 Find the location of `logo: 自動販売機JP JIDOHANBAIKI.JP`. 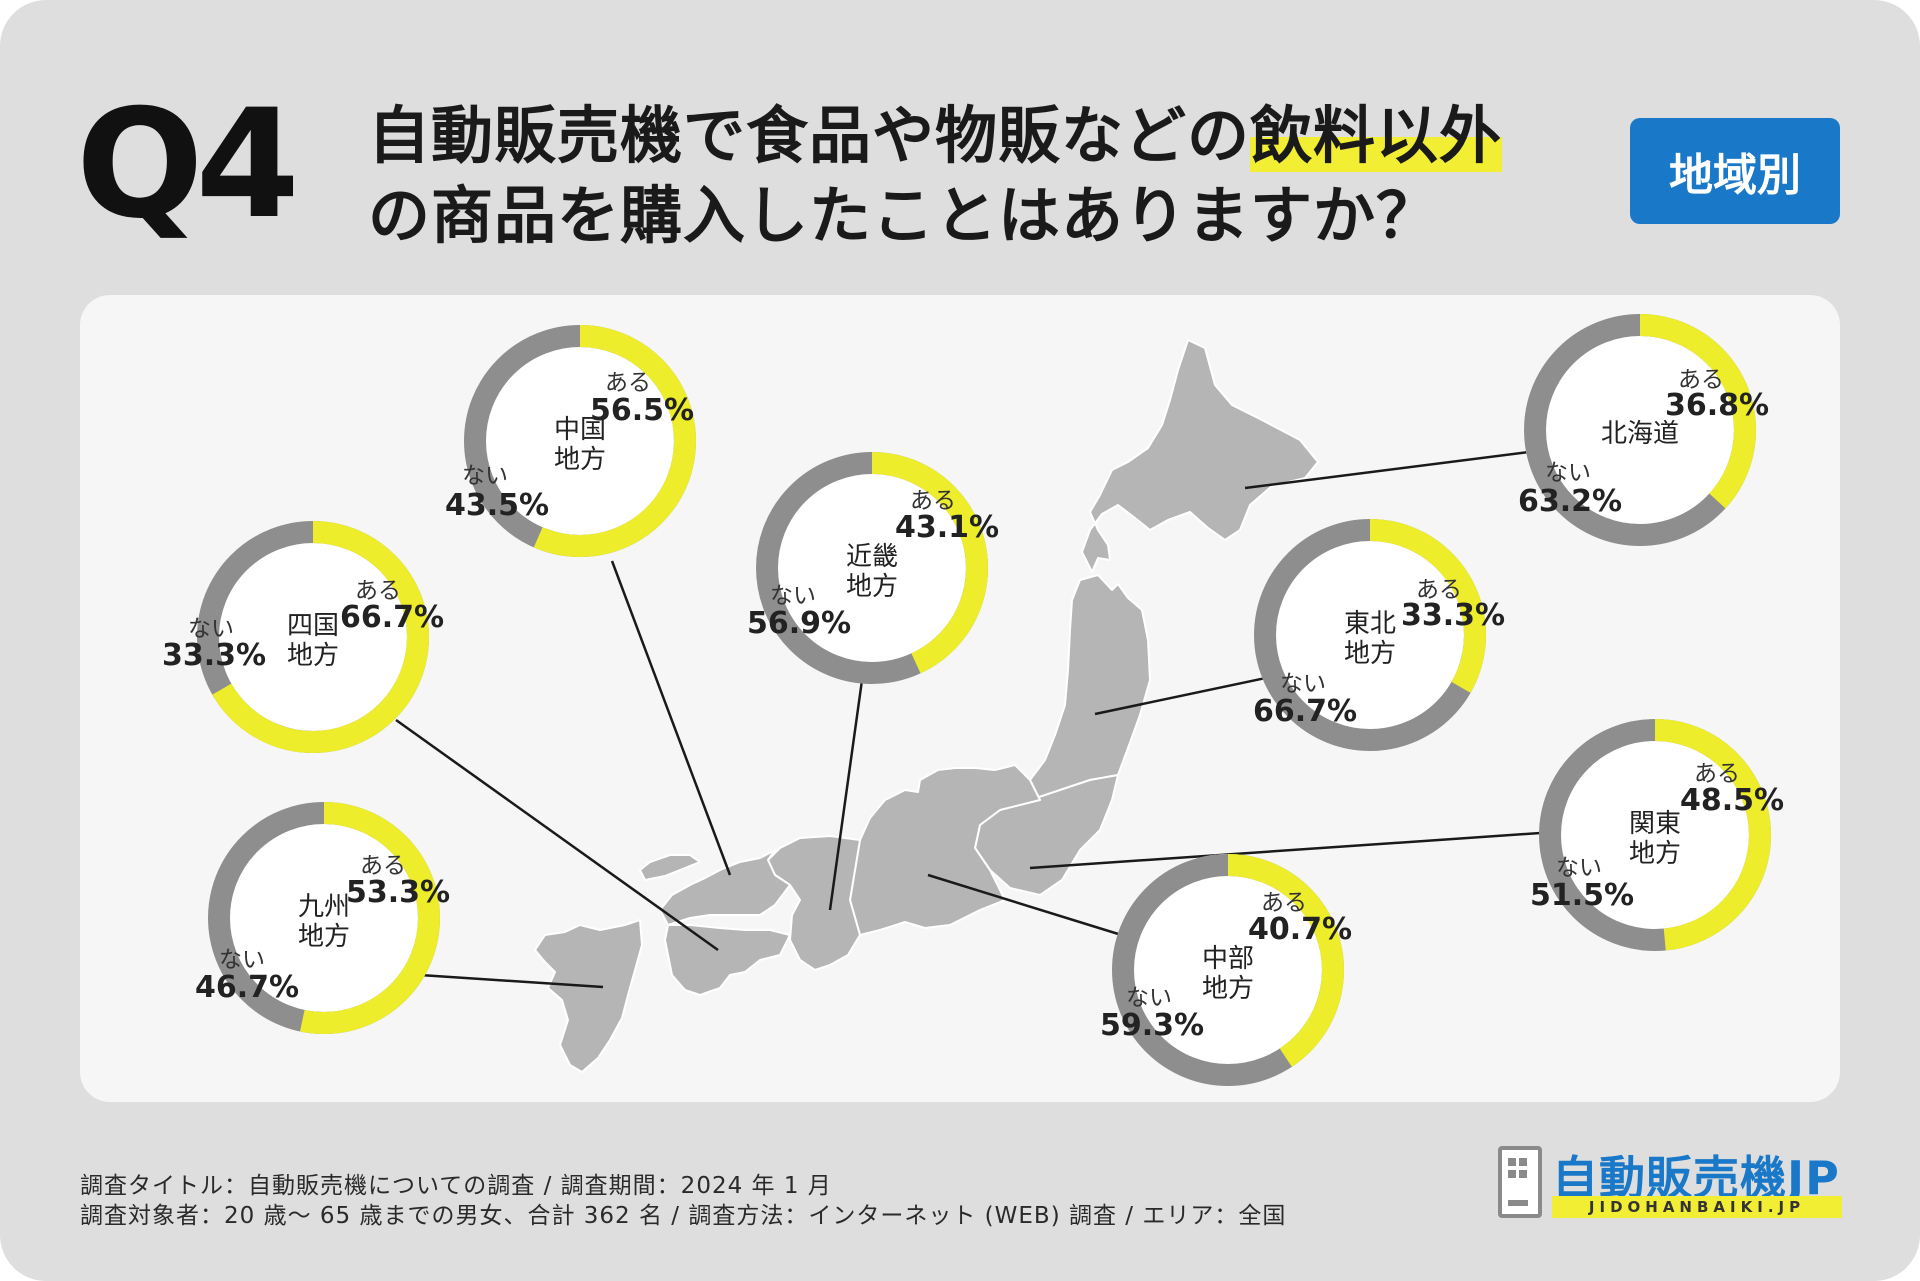

logo: 自動販売機JP JIDOHANBAIKI.JP is located at coordinates (1670, 1182).